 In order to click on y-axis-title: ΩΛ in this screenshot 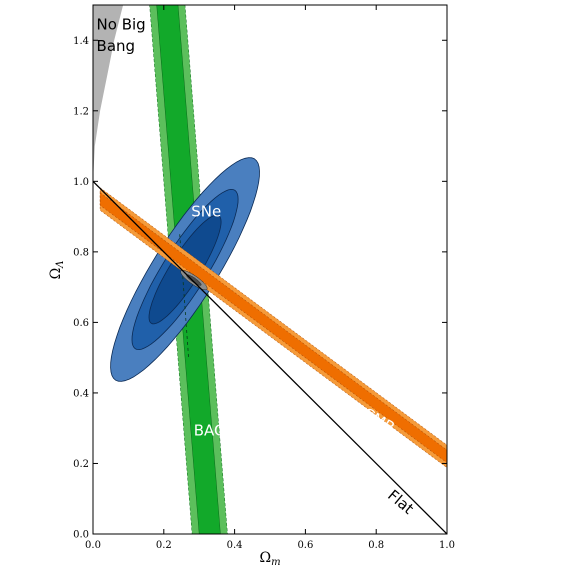, I will do `click(57, 270)`.